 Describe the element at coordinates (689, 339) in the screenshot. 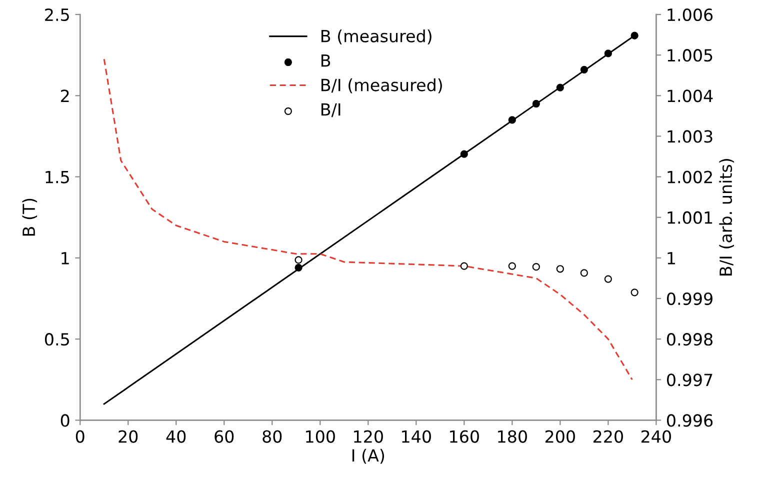

I see `y2-tick-label: 0.998` at that location.